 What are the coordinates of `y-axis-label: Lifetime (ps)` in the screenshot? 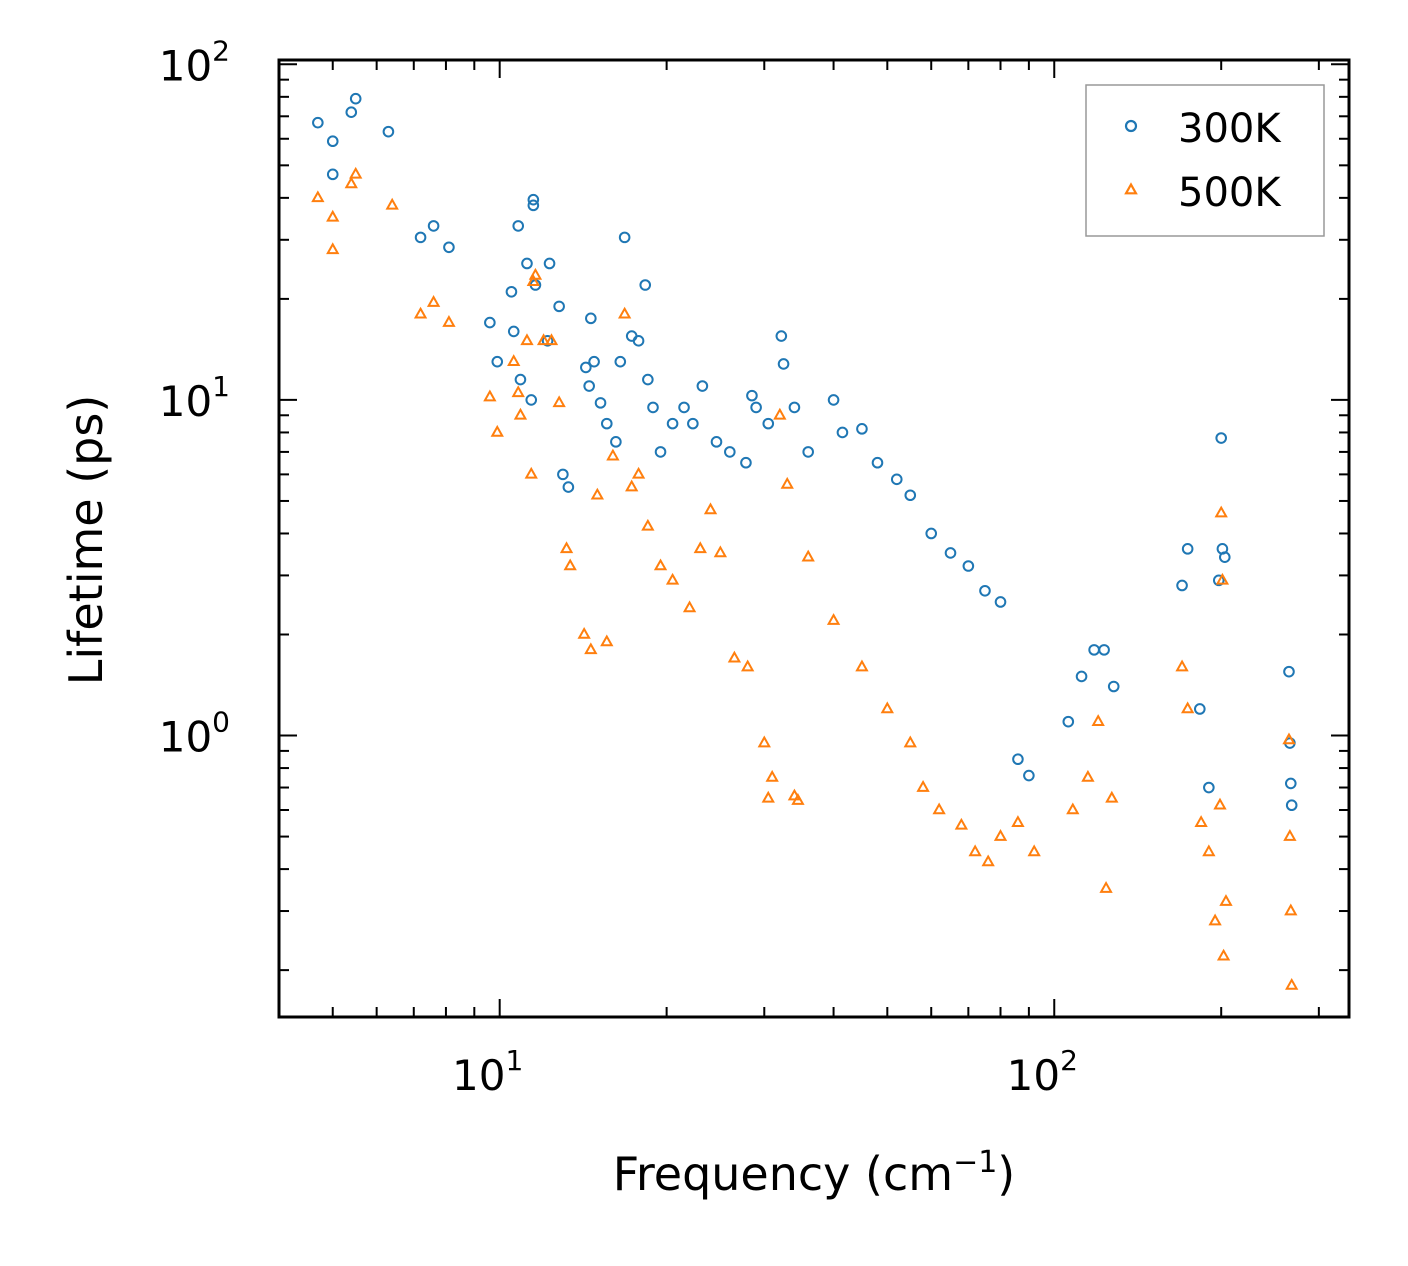 It's located at (86, 540).